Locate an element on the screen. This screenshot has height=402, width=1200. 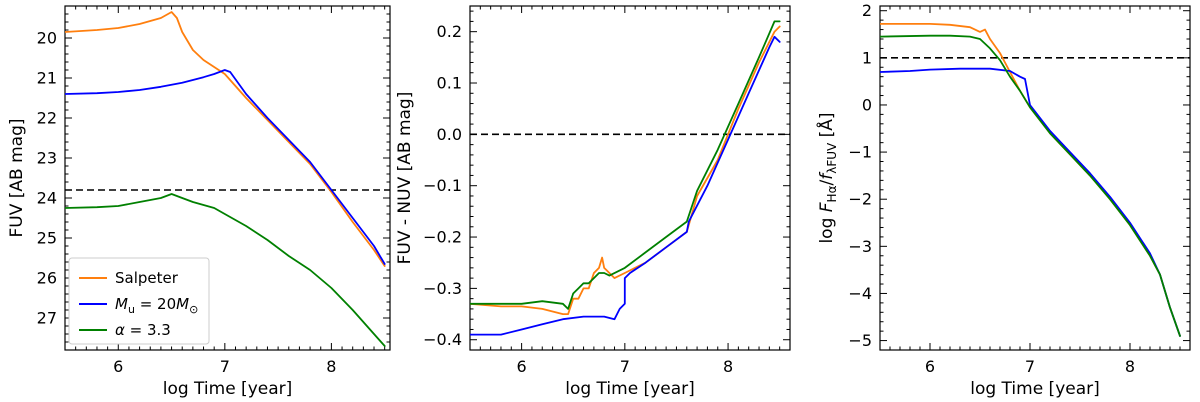
y-tick-label: −1 is located at coordinates (860, 152).